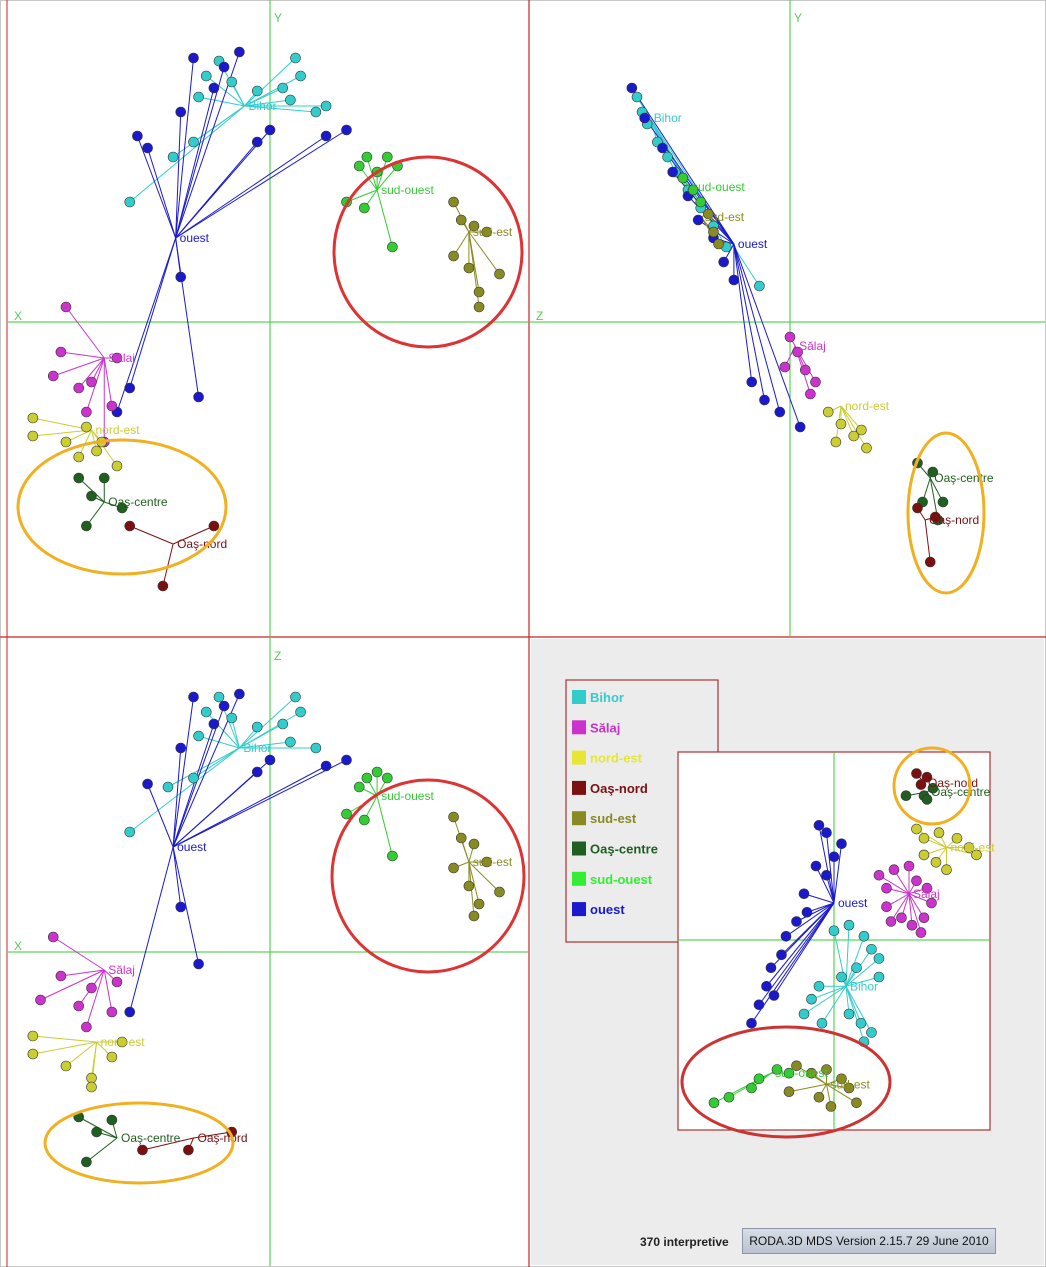 Image resolution: width=1046 pixels, height=1267 pixels. I want to click on legend-swatch, so click(579, 909).